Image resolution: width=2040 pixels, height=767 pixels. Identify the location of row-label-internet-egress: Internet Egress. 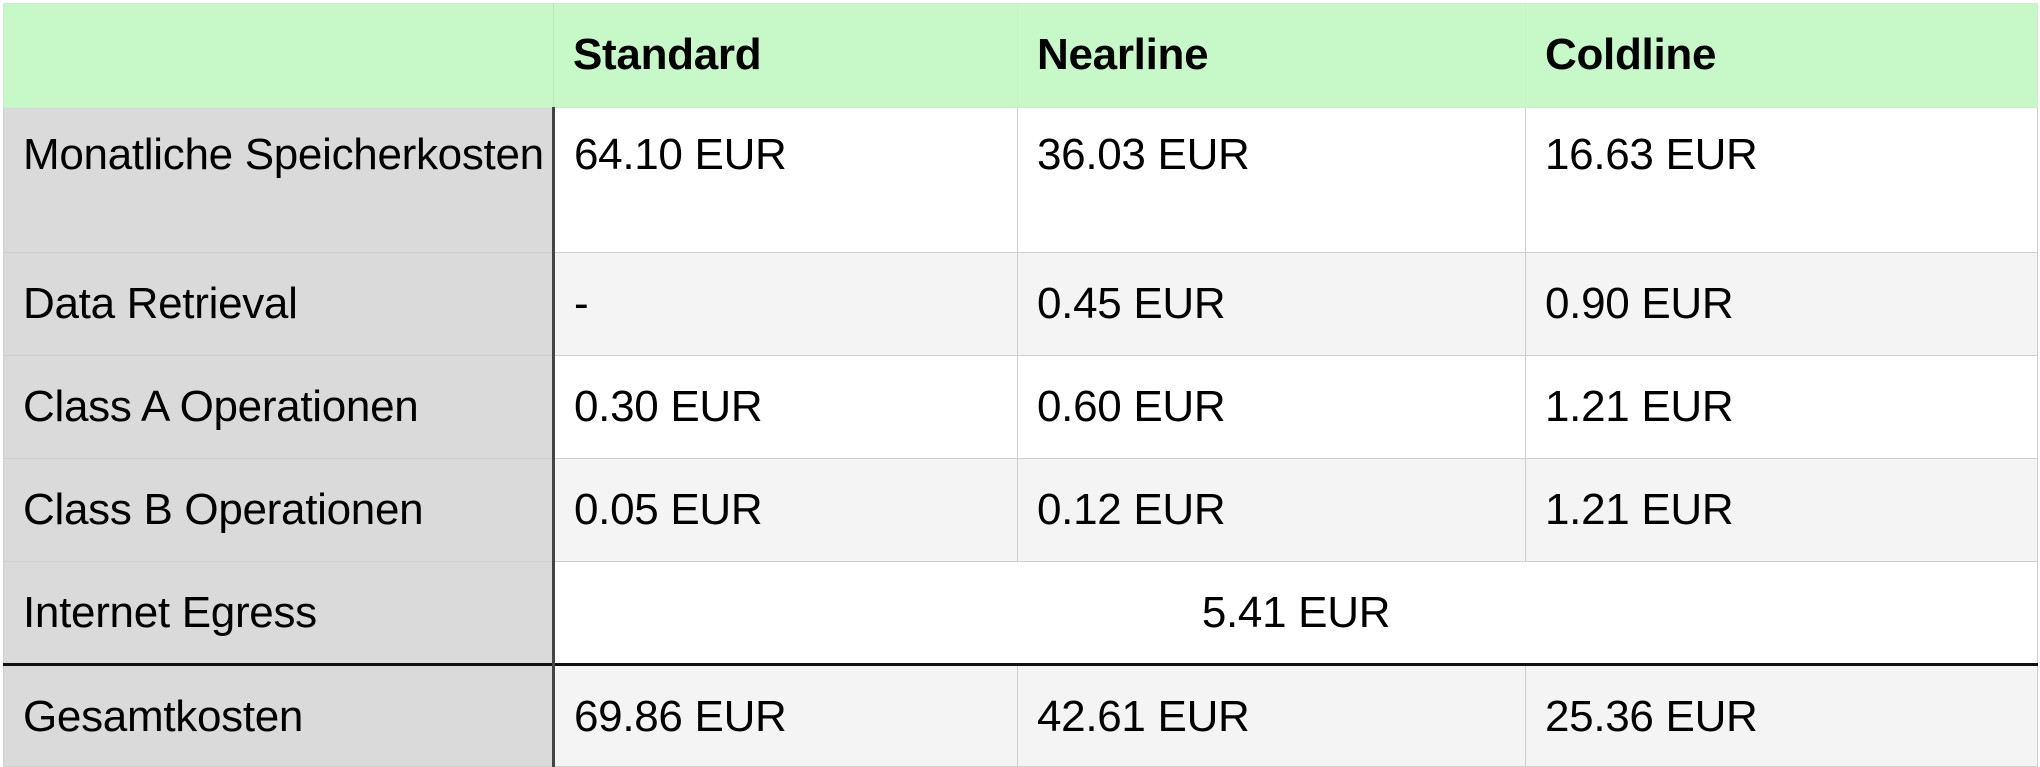
(279, 613).